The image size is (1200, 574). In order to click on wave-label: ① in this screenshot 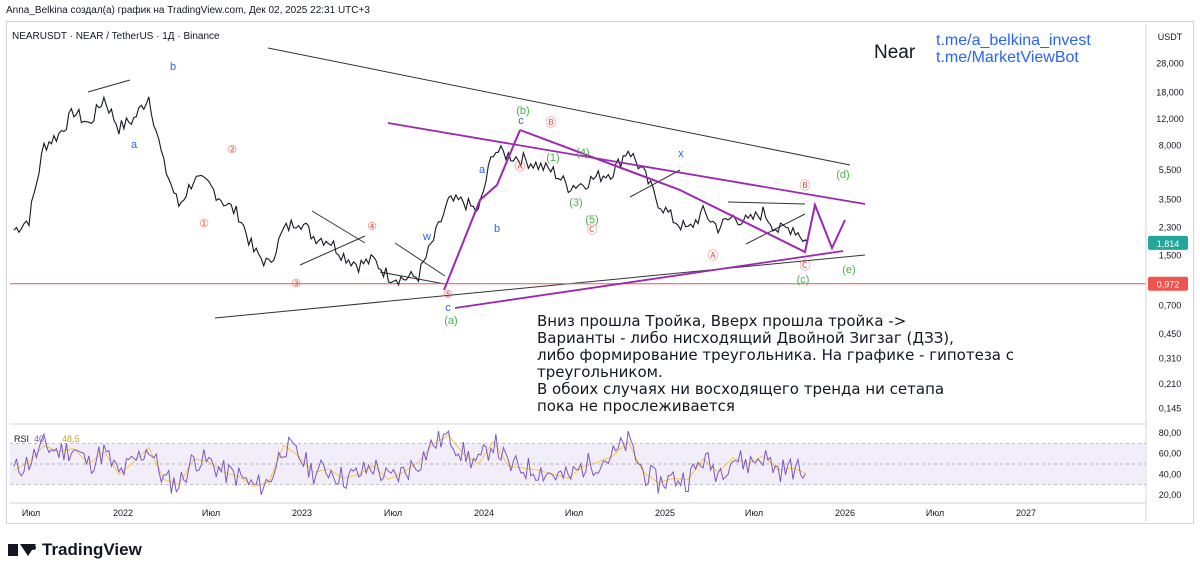, I will do `click(204, 224)`.